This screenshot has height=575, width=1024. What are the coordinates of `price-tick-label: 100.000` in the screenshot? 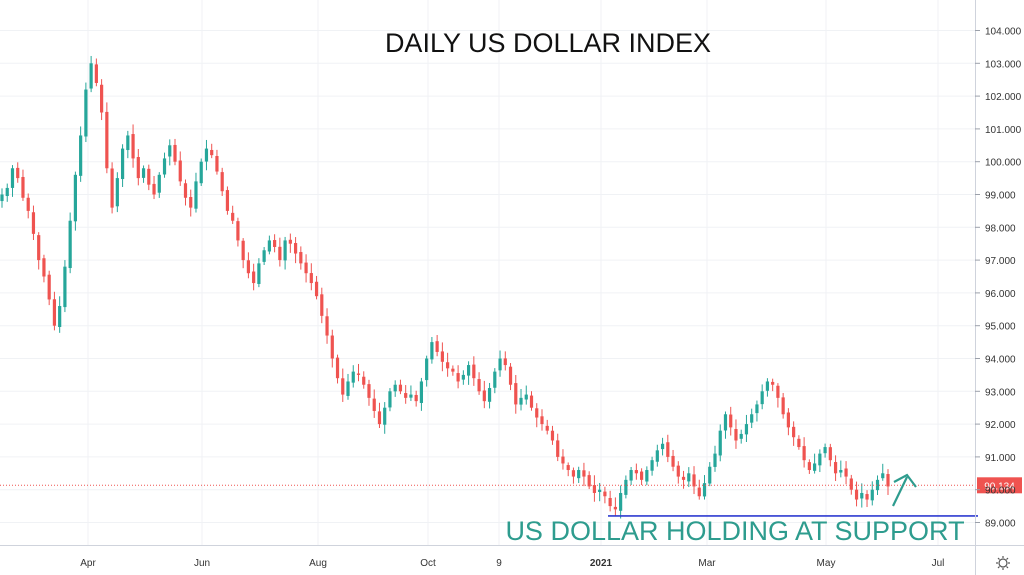 It's located at (1003, 163).